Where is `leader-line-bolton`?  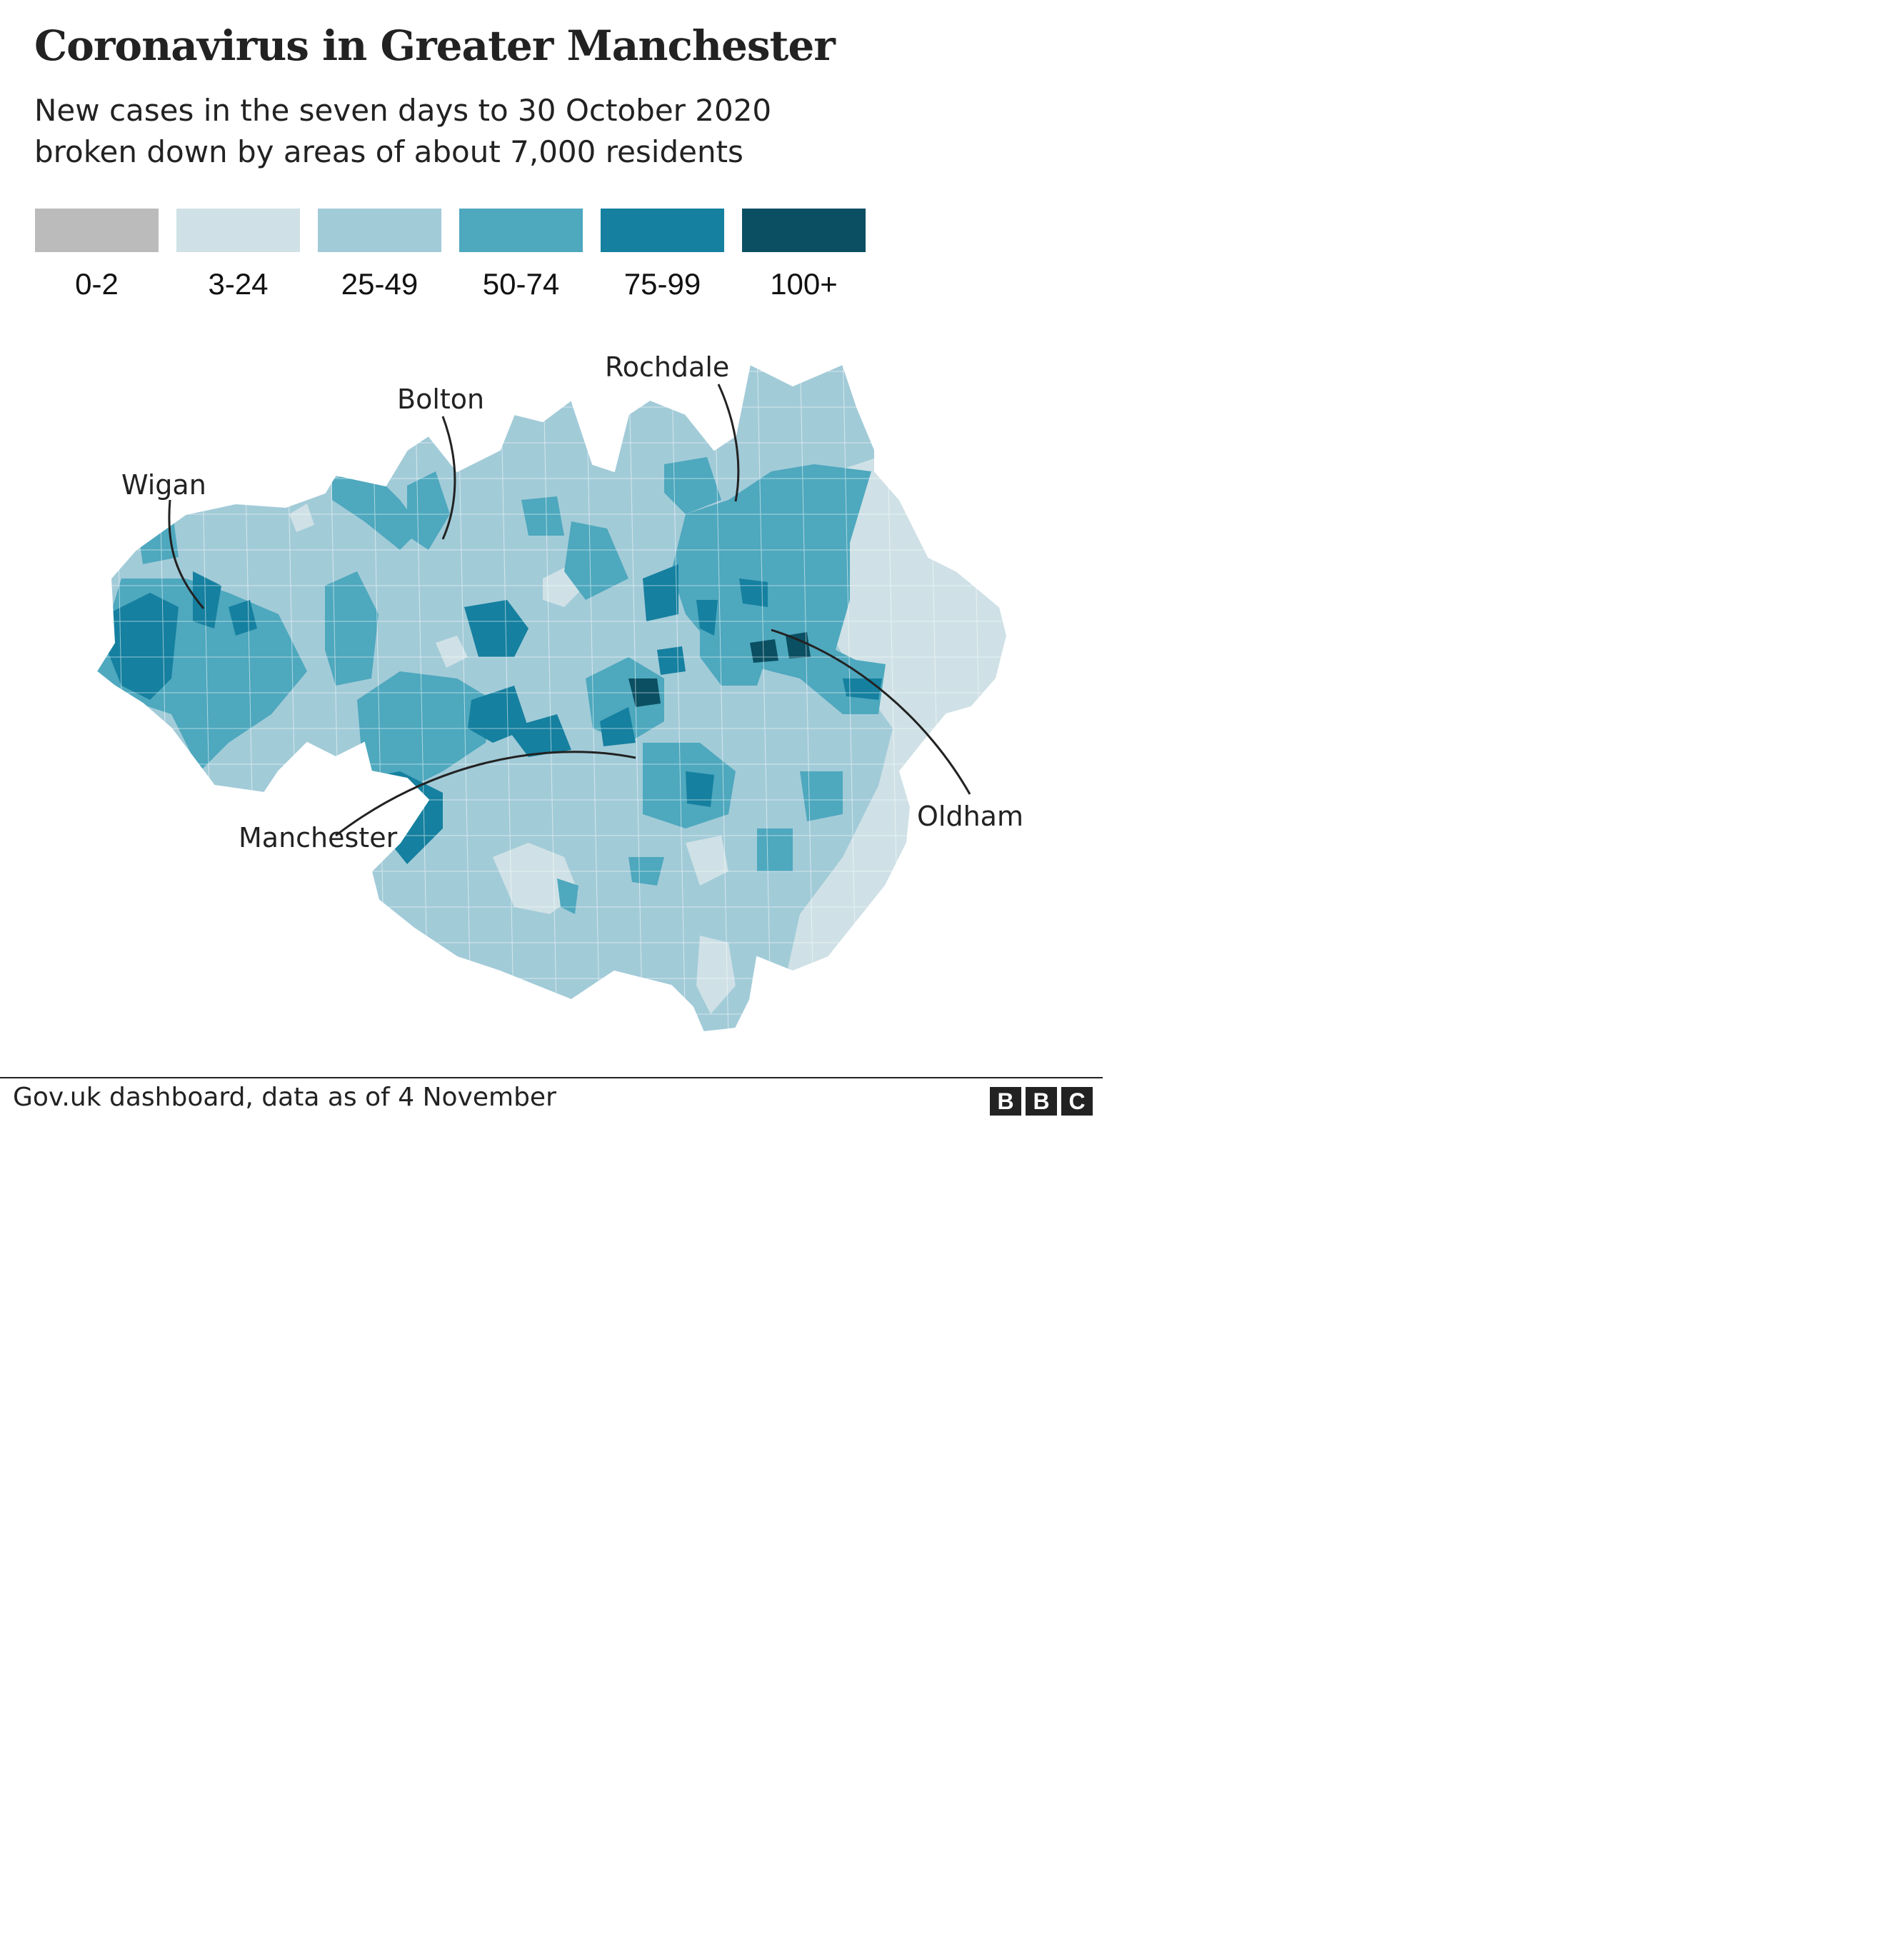 leader-line-bolton is located at coordinates (448, 478).